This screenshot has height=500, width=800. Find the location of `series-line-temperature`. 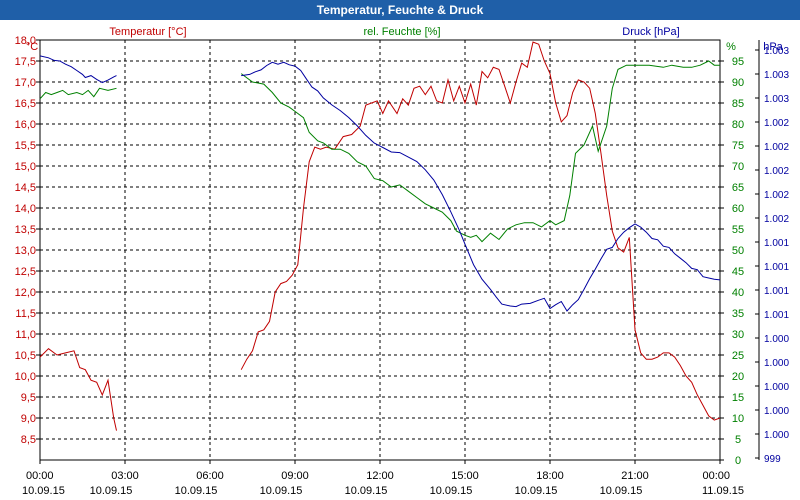

series-line-temperature is located at coordinates (78, 389).